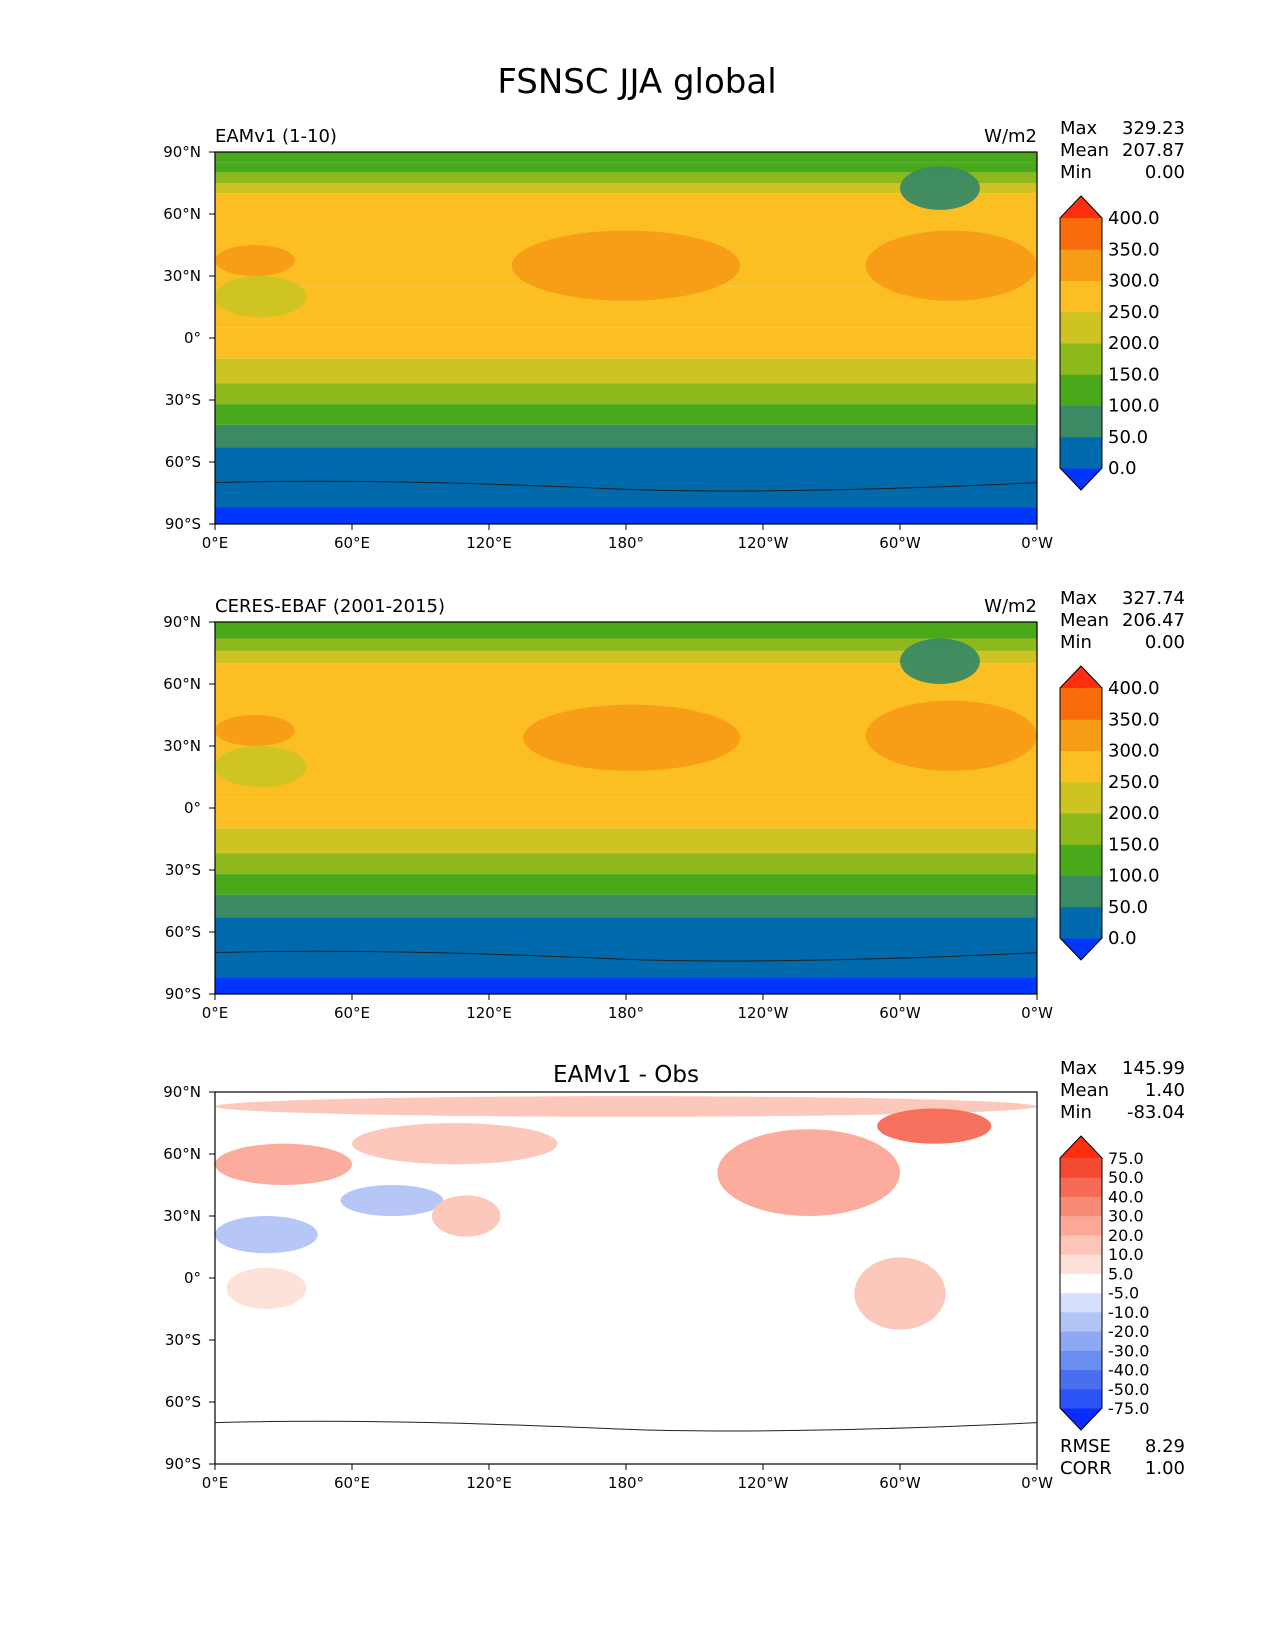 This screenshot has height=1650, width=1275. What do you see at coordinates (392, 1200) in the screenshot?
I see `region-central-asia` at bounding box center [392, 1200].